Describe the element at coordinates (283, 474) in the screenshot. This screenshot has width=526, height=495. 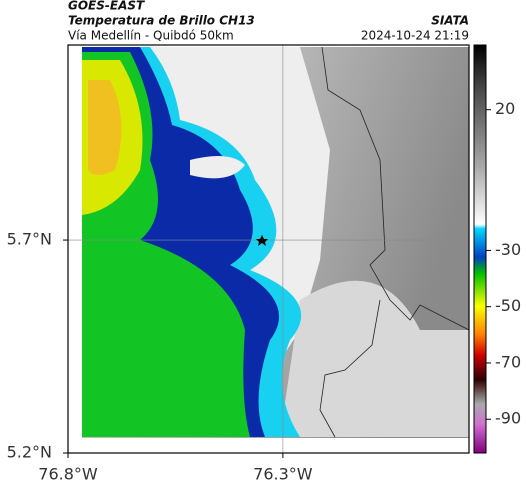
I see `x-tick-label: 76.3°W` at that location.